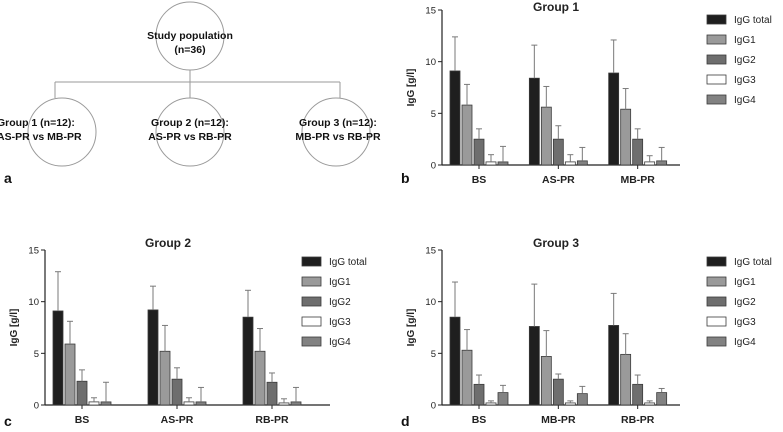  I want to click on bar-igg1-rb-pr, so click(626, 379).